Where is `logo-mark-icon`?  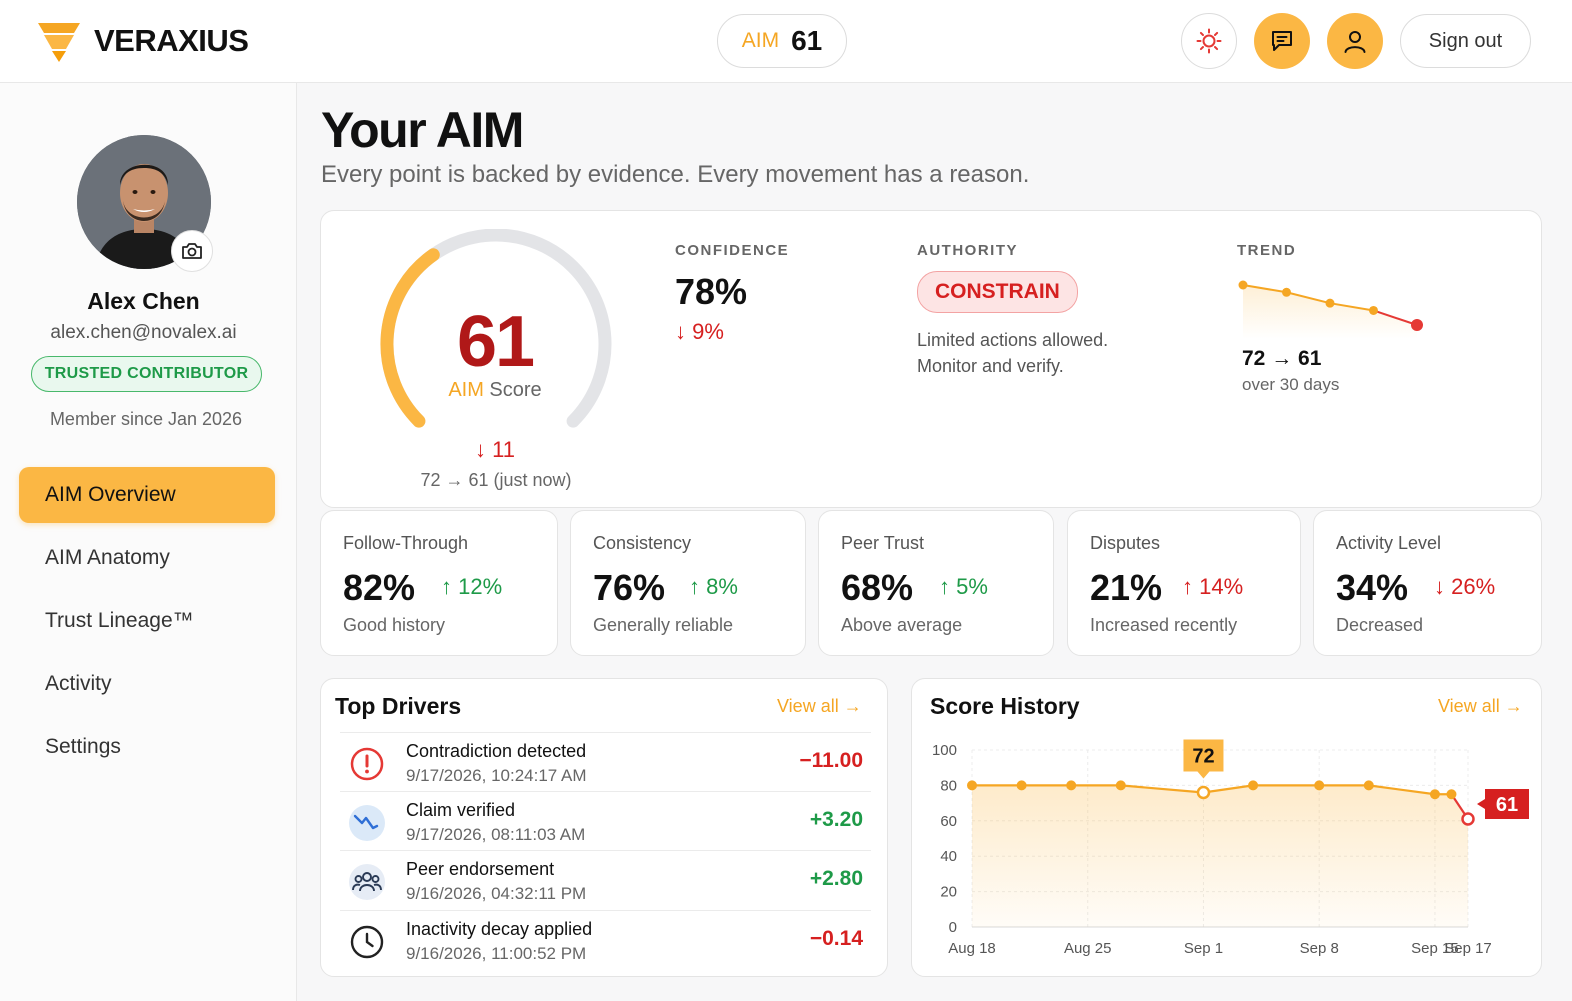
logo-mark-icon is located at coordinates (59, 42).